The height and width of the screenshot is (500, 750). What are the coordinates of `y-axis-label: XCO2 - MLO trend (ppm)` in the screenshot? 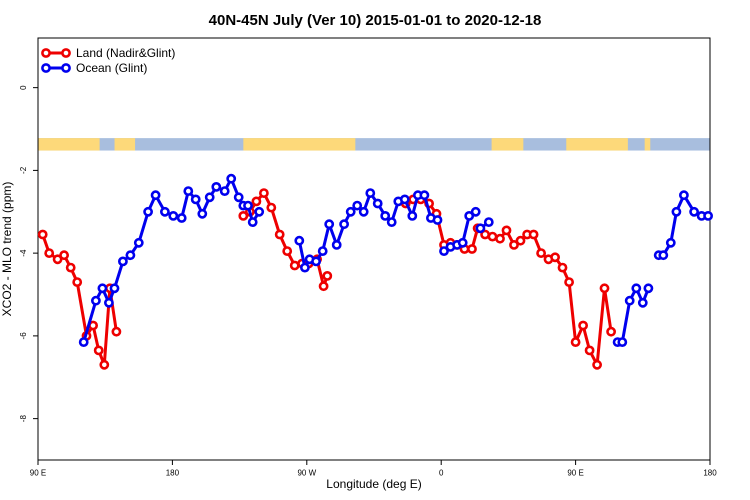 It's located at (7, 249).